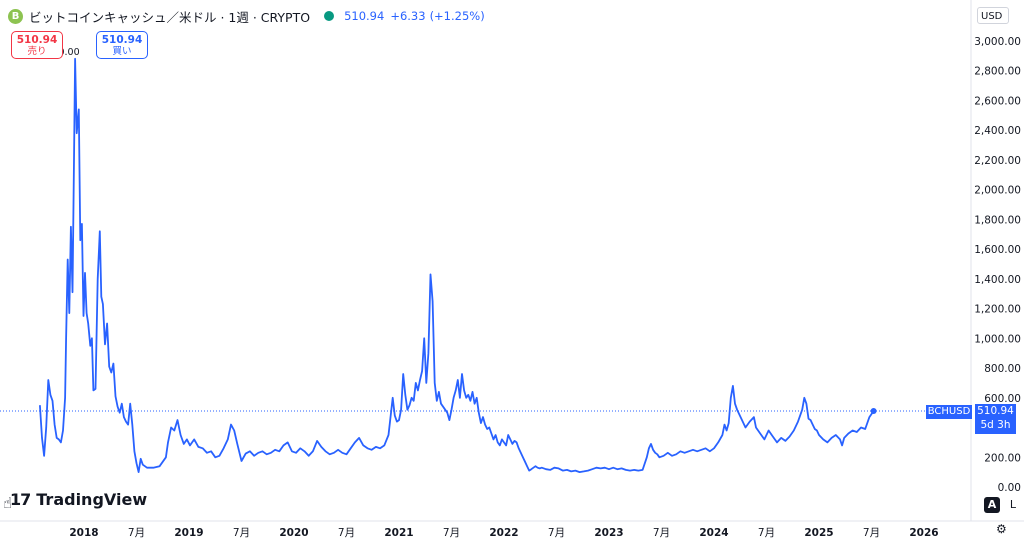 The width and height of the screenshot is (1024, 548). What do you see at coordinates (83, 533) in the screenshot?
I see `x-tick-label: 2018` at bounding box center [83, 533].